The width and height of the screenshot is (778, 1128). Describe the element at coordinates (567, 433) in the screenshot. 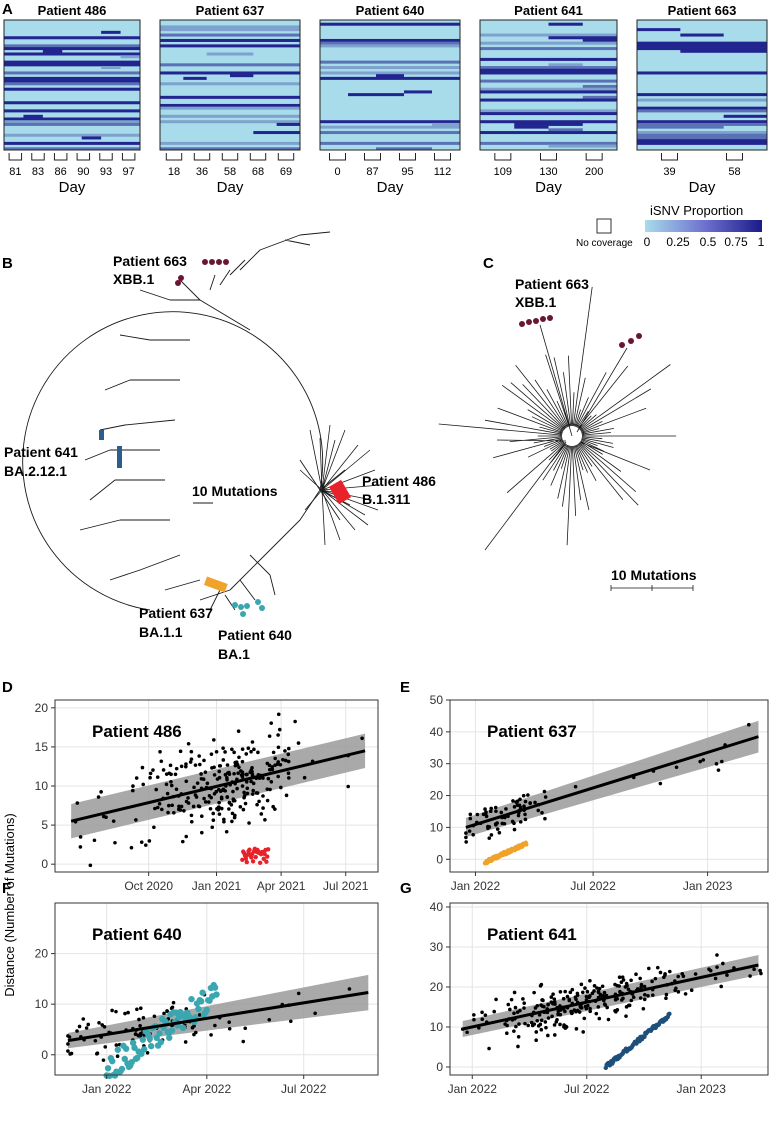

I see `phylogenetic-tree-c: Patient 663 XBB.1 10 Mutations` at that location.